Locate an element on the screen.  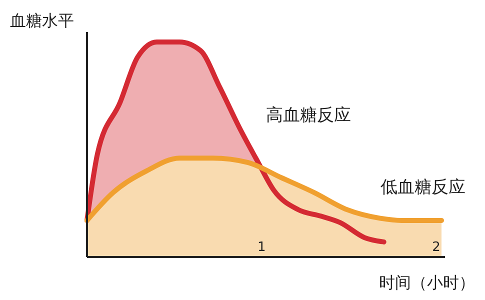
x-tick-label: 2 is located at coordinates (436, 247).